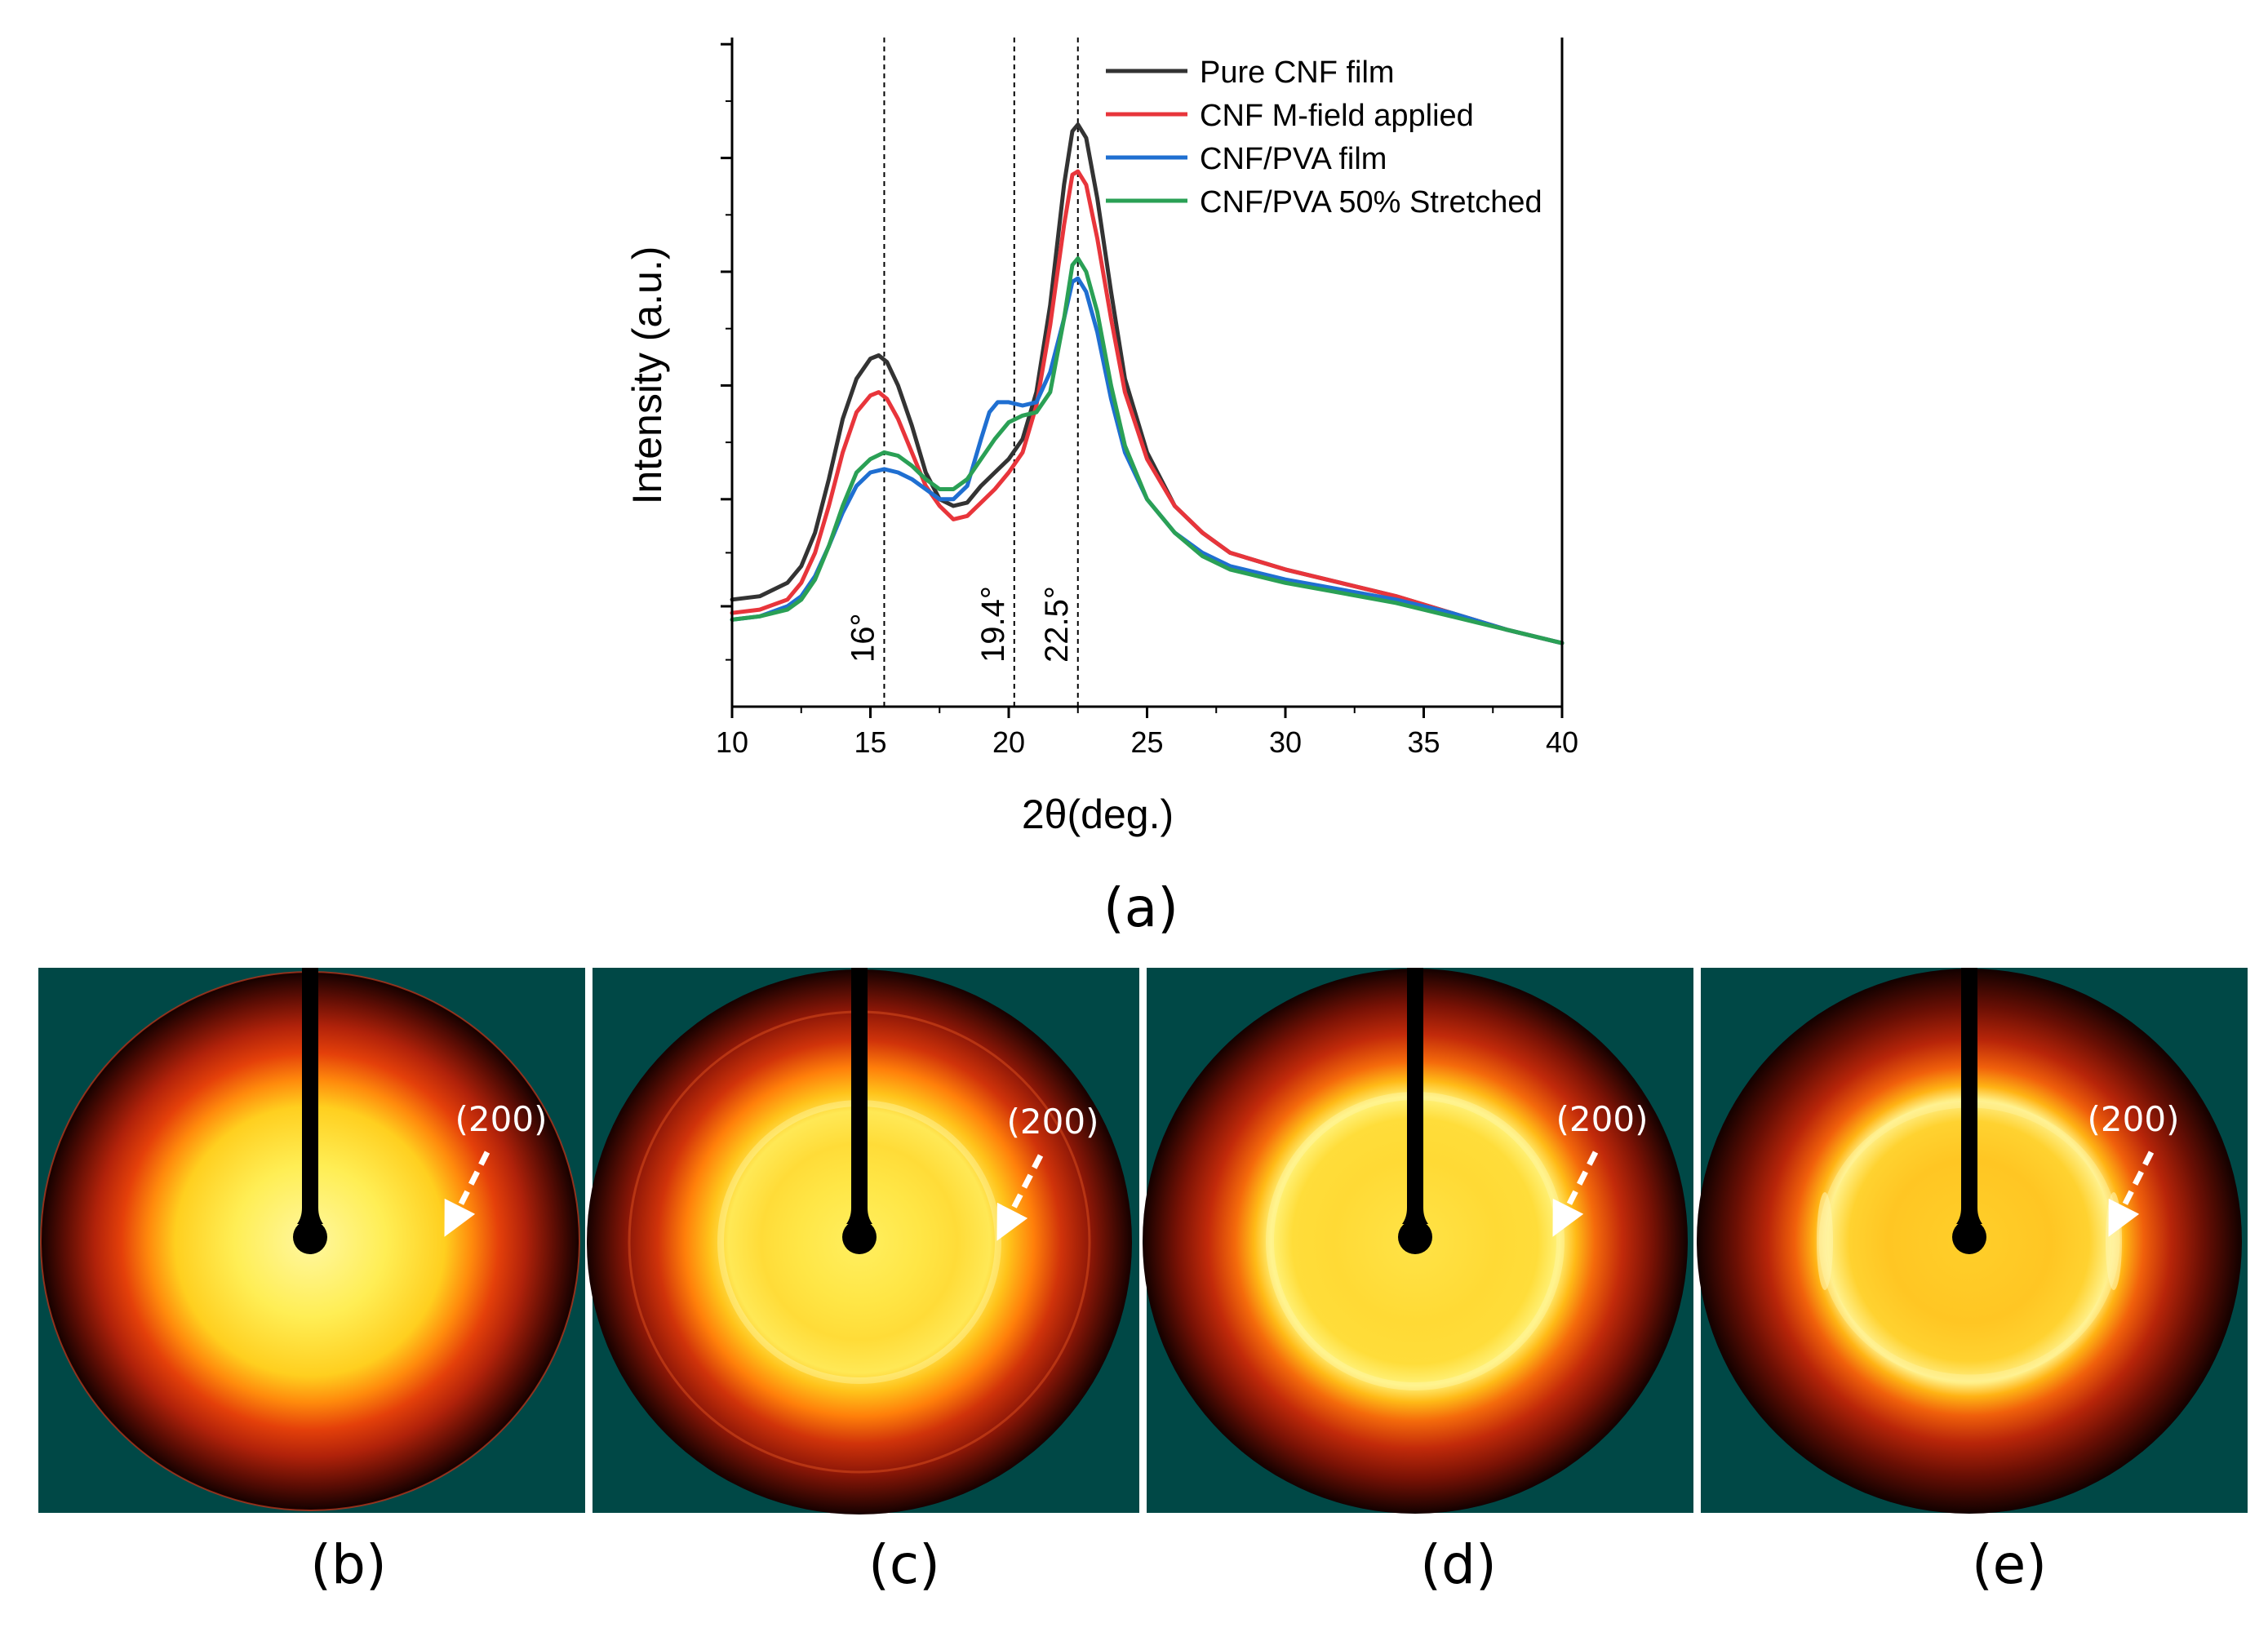  Describe the element at coordinates (1969, 1237) in the screenshot. I see `panel-e-beamstop-center` at that location.